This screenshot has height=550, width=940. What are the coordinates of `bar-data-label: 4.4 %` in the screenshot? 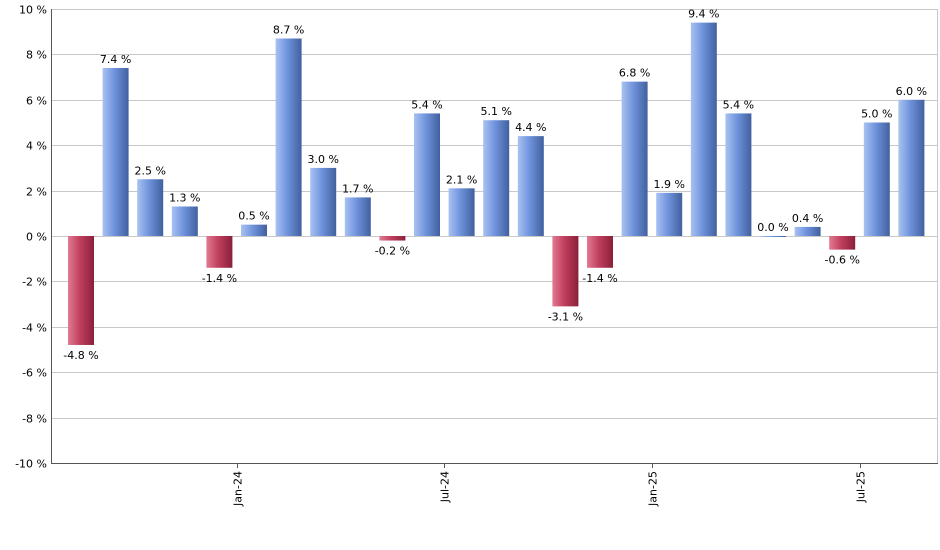 It's located at (530, 127).